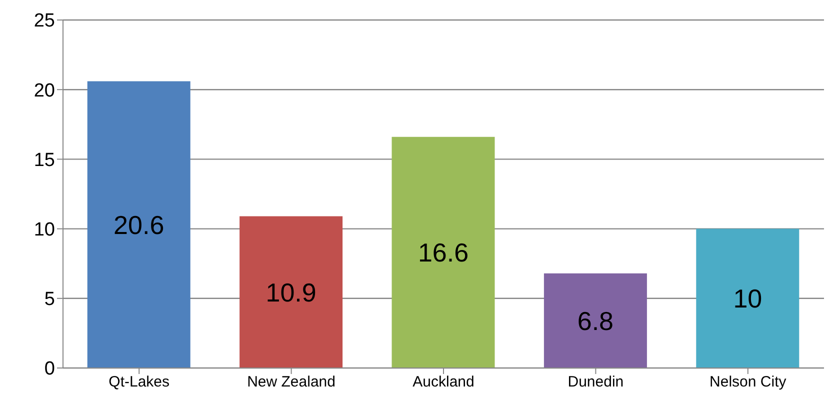 The width and height of the screenshot is (834, 405). I want to click on y-tick-label: 0, so click(49, 369).